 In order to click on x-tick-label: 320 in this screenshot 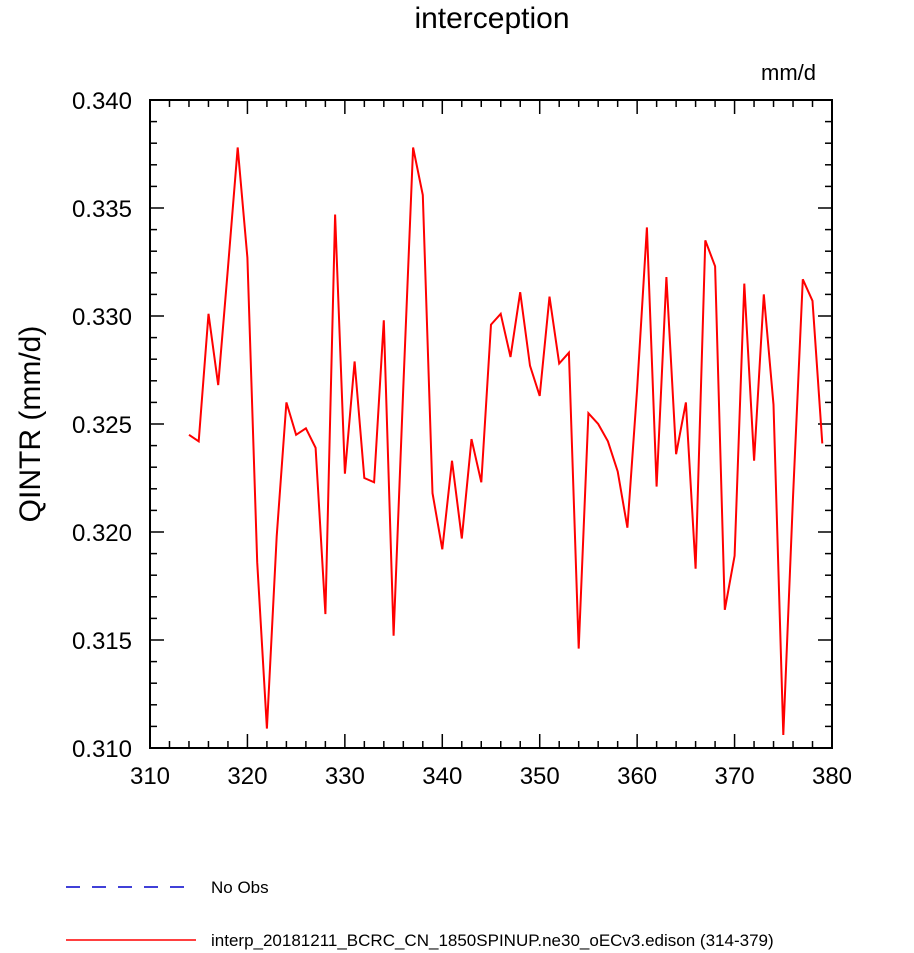, I will do `click(247, 776)`.